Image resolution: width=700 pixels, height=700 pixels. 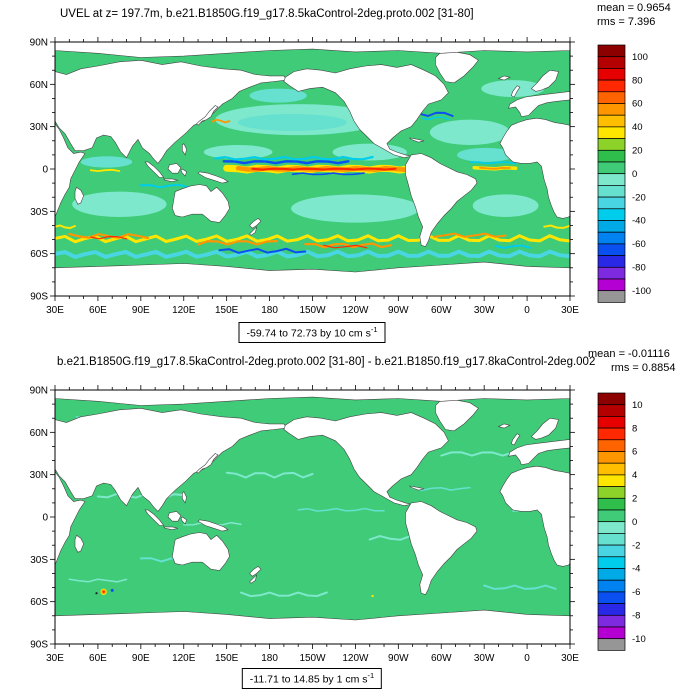 I want to click on colorbar-top: 100 80 60 40 20 0 -20 -40 -60 -80 -100, so click(x=624, y=173).